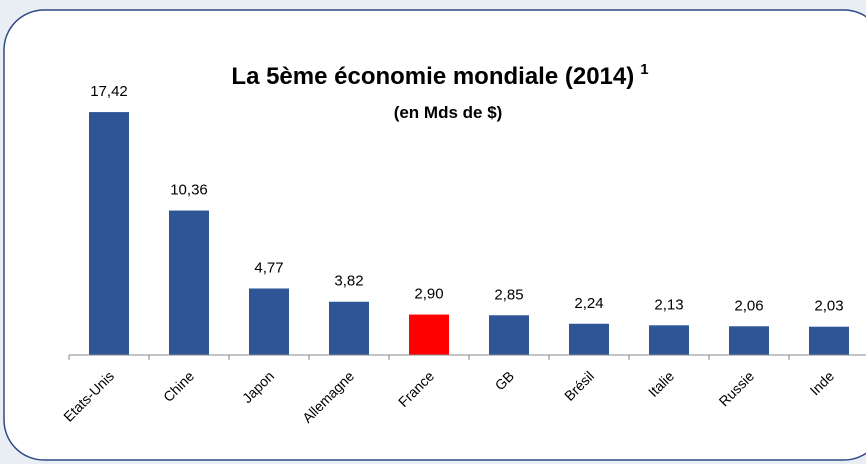 Image resolution: width=866 pixels, height=464 pixels. I want to click on chart-title: La 5ème économie mondiale (2014), so click(432, 76).